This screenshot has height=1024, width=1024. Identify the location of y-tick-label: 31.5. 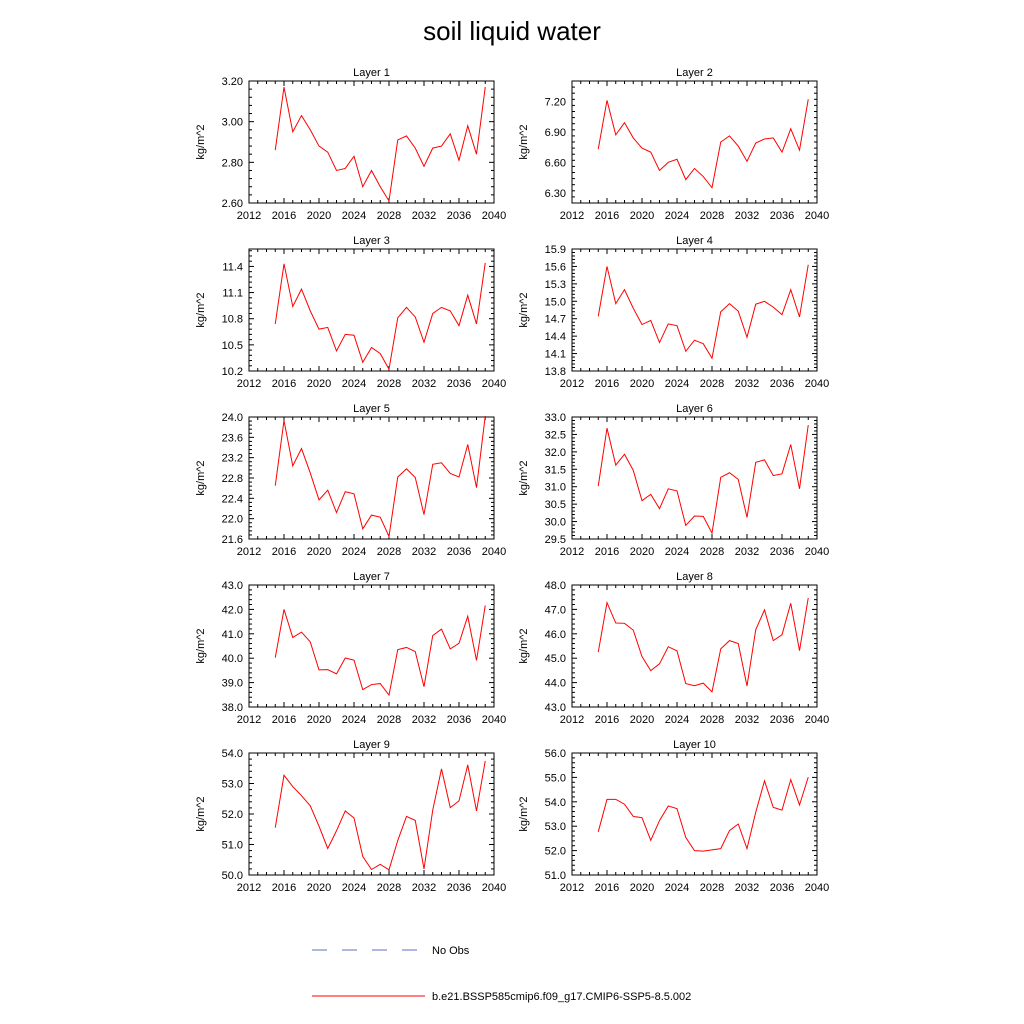
(555, 470).